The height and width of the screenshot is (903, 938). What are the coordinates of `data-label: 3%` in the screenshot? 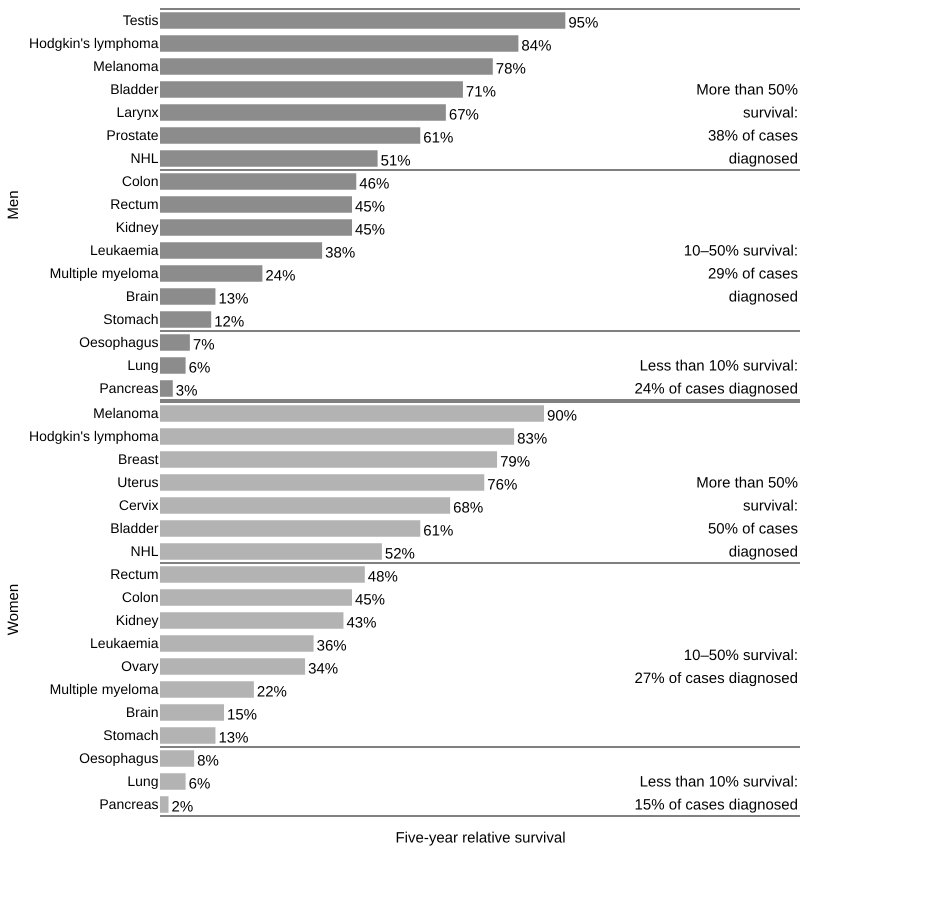 It's located at (187, 391).